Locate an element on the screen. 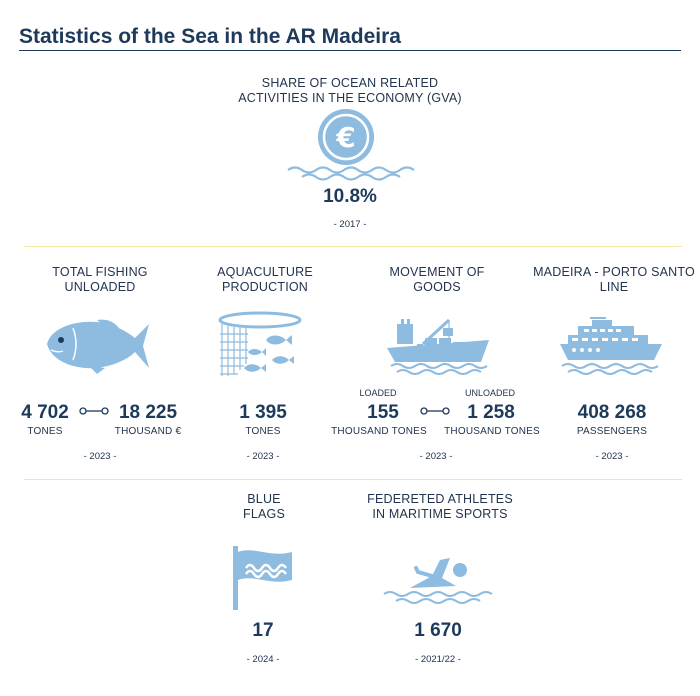 The height and width of the screenshot is (696, 700). fishing-label: TOTAL FISHING UNLOADED is located at coordinates (100, 280).